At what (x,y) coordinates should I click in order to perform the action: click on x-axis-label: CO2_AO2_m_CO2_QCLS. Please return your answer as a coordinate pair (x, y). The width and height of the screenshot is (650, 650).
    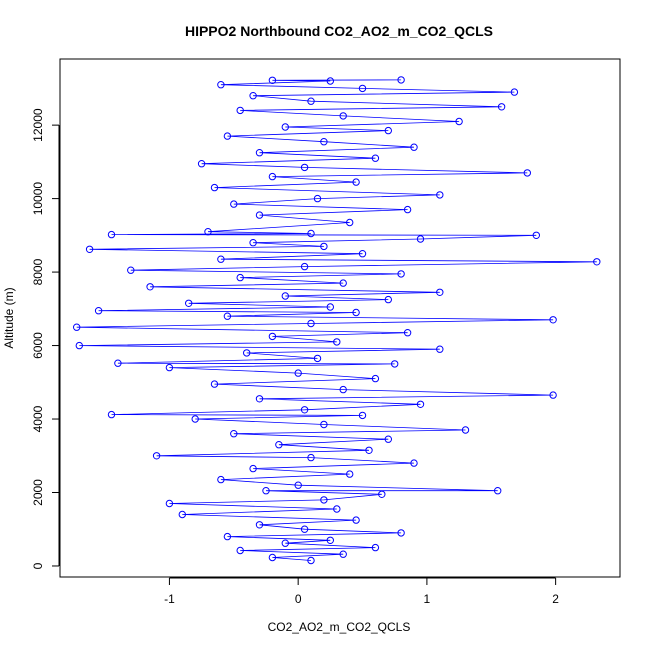
    Looking at the image, I should click on (339, 627).